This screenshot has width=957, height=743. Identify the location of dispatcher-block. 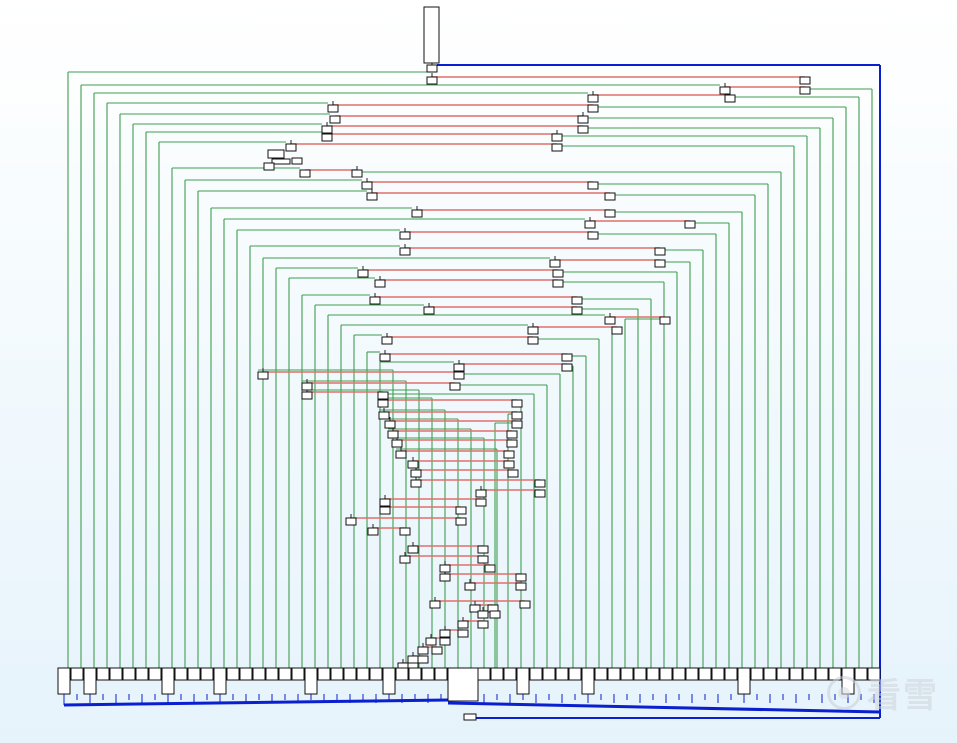
(432, 68).